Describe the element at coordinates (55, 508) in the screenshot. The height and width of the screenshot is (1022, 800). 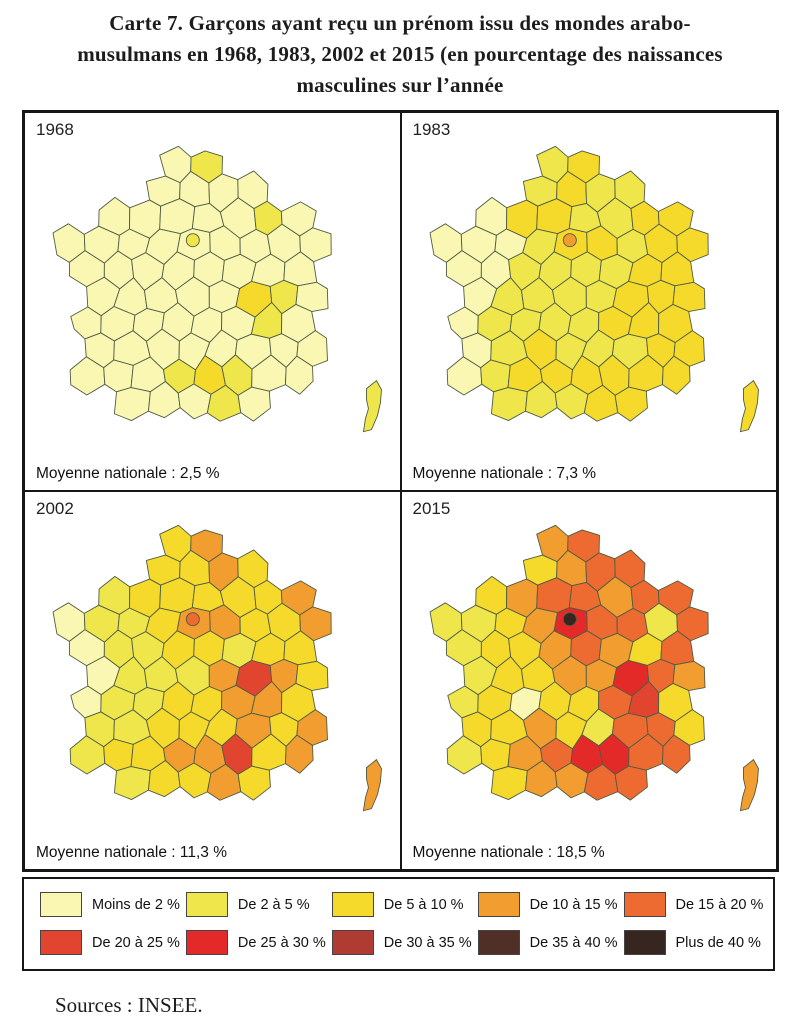
I see `year-label-2002: 2002` at that location.